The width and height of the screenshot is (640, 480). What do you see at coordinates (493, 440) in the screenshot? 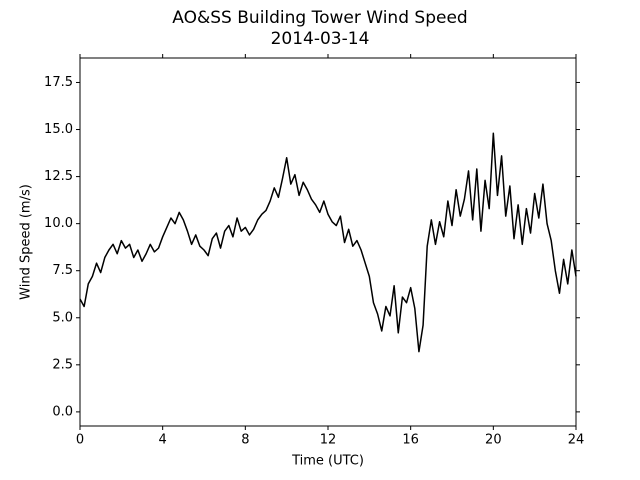
I see `x-tick-label: 20` at bounding box center [493, 440].